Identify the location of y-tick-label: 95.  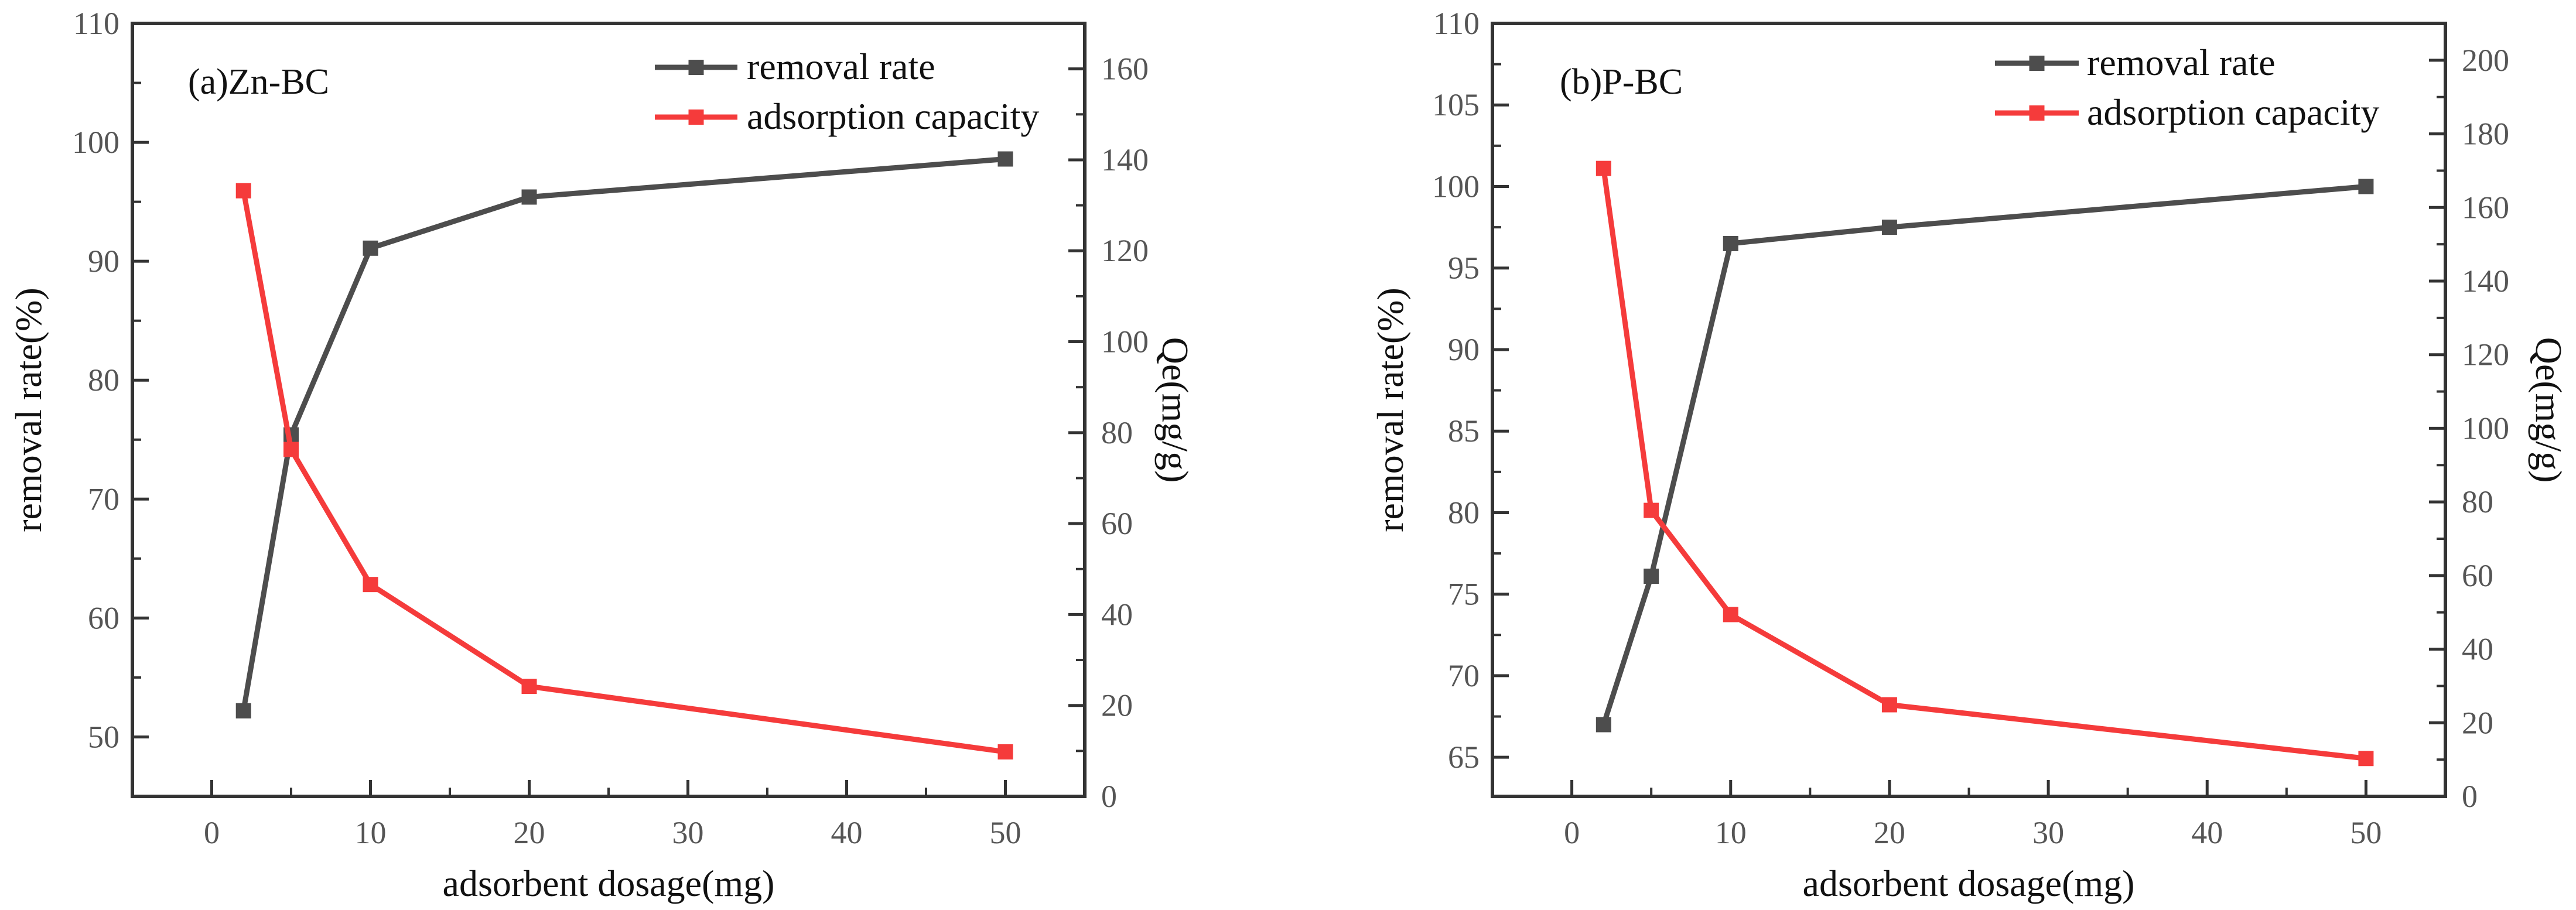
(1464, 268).